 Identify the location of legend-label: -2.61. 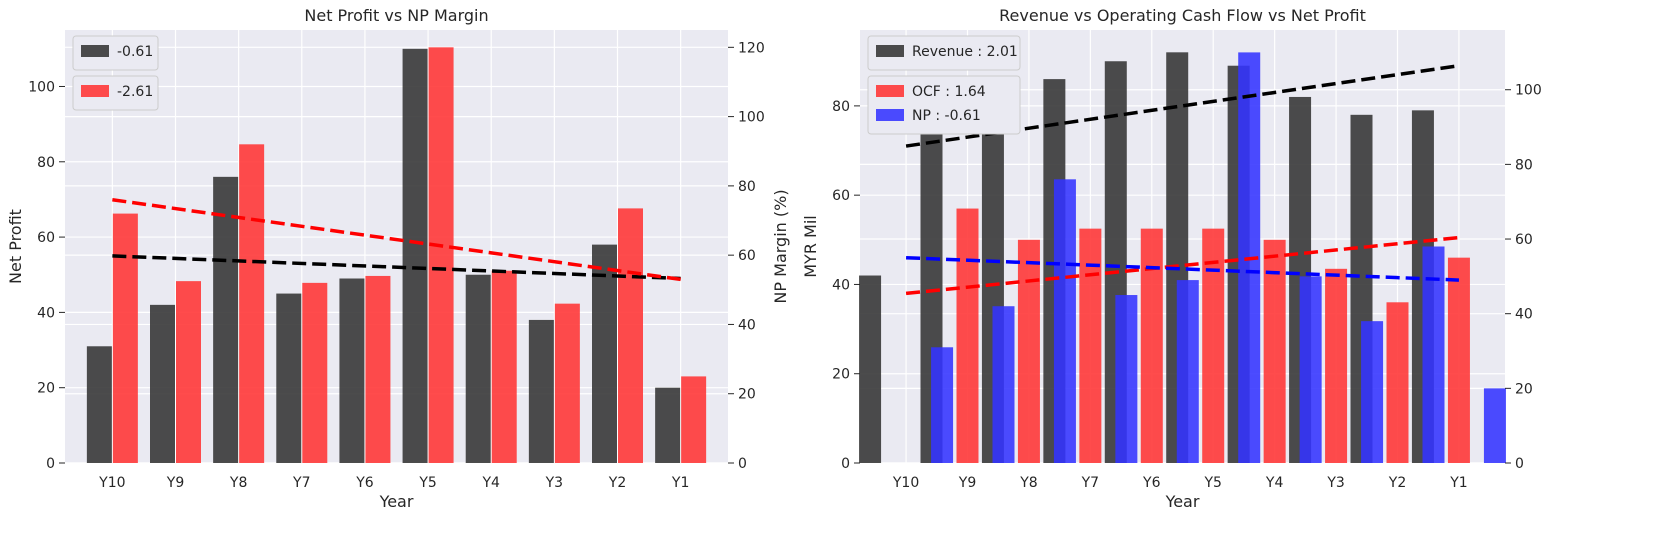
(135, 92).